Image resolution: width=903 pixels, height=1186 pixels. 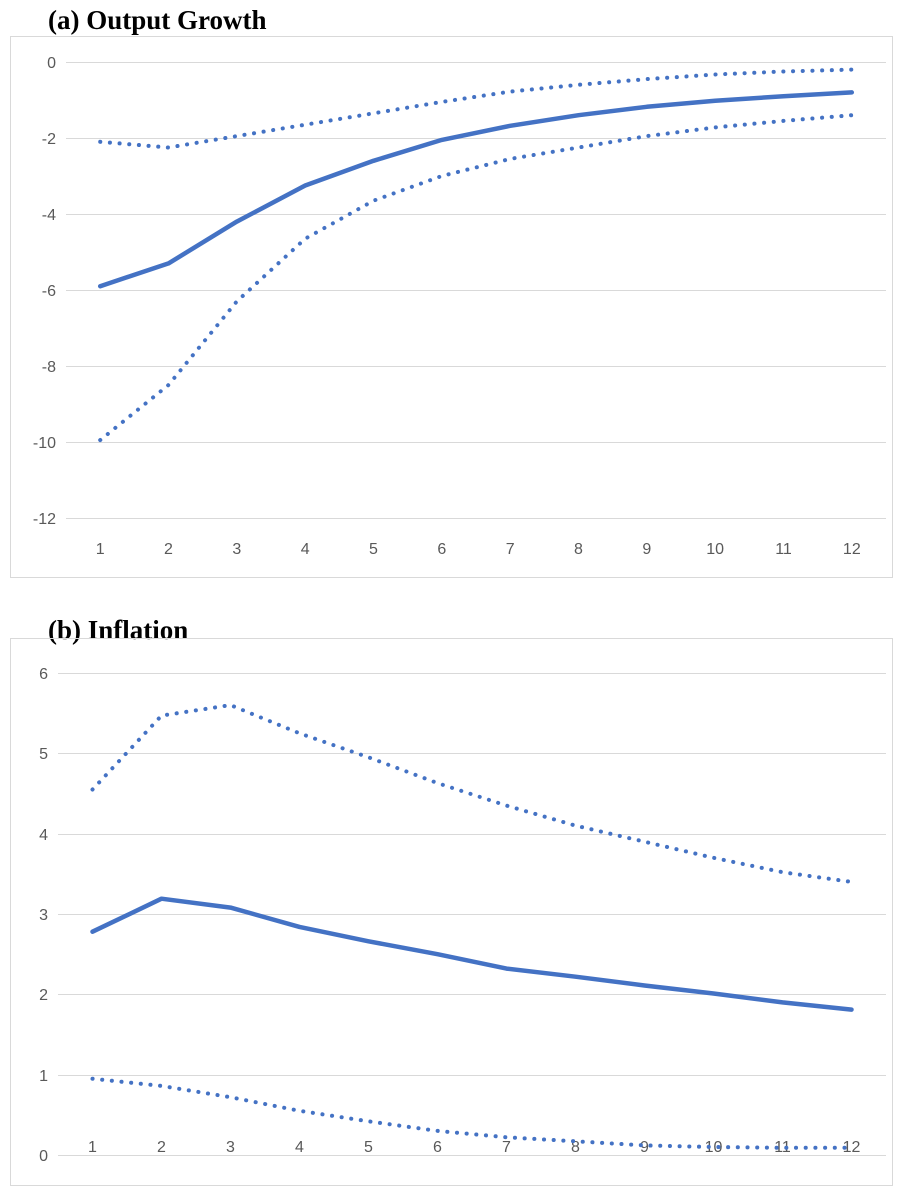 What do you see at coordinates (49, 139) in the screenshot?
I see `y-tick-label: -2` at bounding box center [49, 139].